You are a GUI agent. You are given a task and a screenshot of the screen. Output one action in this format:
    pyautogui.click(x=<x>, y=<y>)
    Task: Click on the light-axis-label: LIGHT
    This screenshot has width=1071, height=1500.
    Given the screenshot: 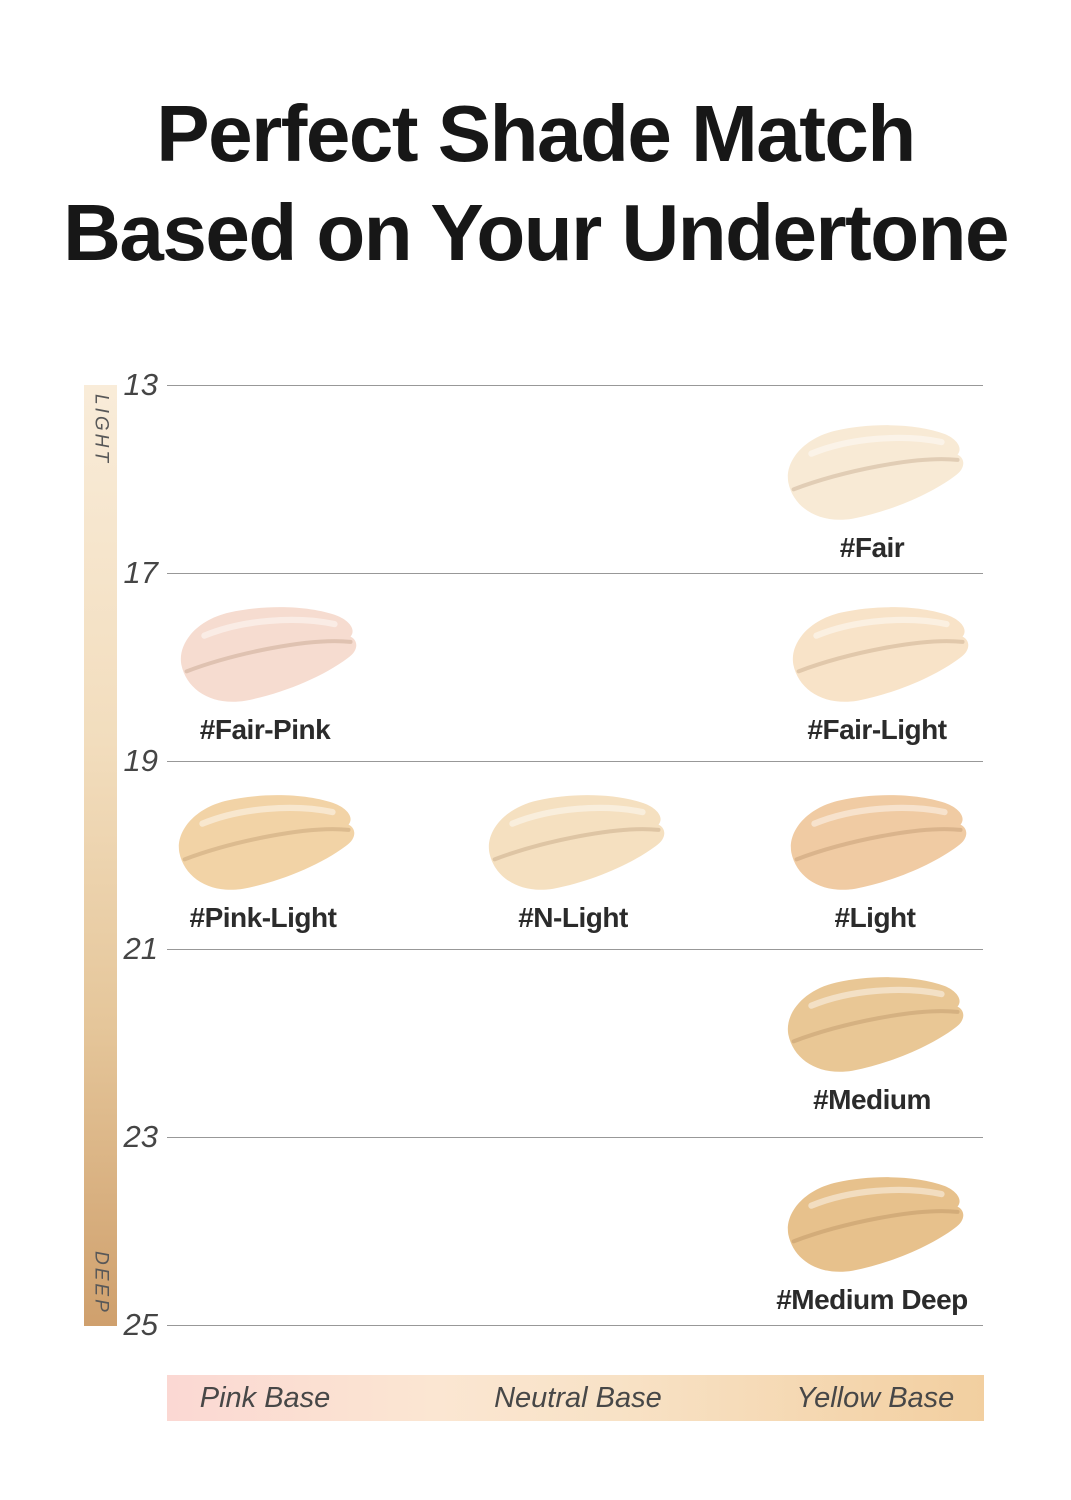 What is the action you would take?
    pyautogui.click(x=101, y=429)
    